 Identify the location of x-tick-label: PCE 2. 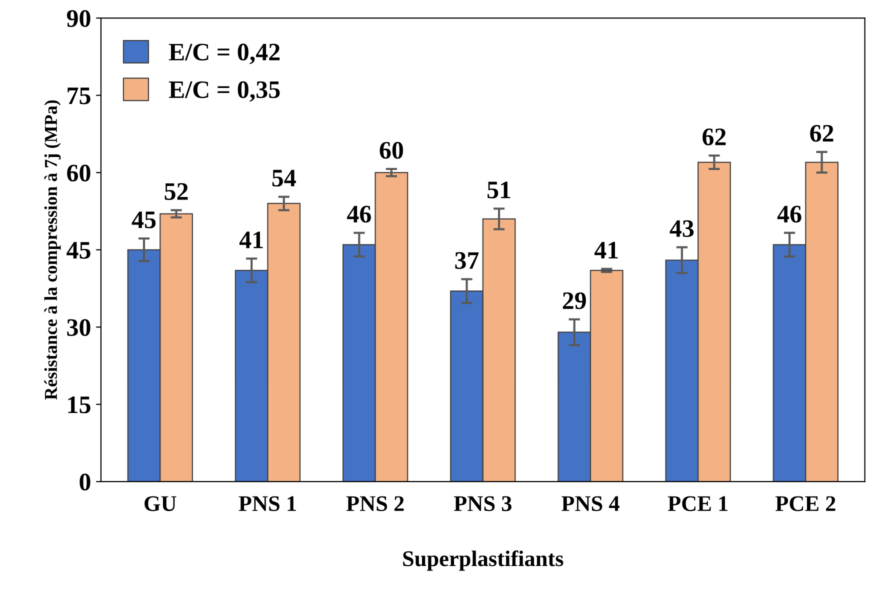
(805, 504).